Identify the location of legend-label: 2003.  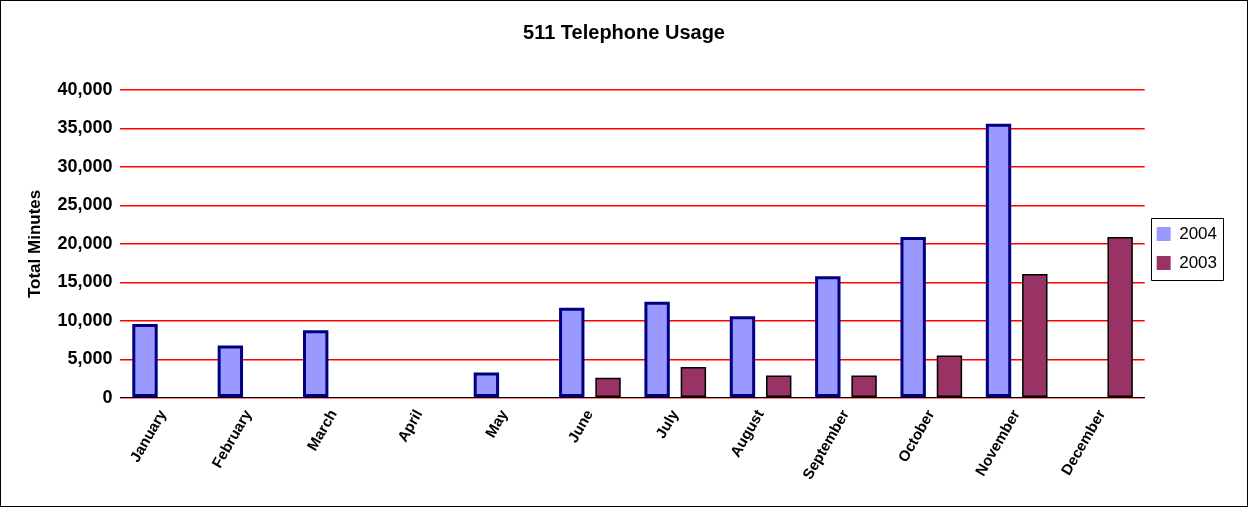
(1198, 262).